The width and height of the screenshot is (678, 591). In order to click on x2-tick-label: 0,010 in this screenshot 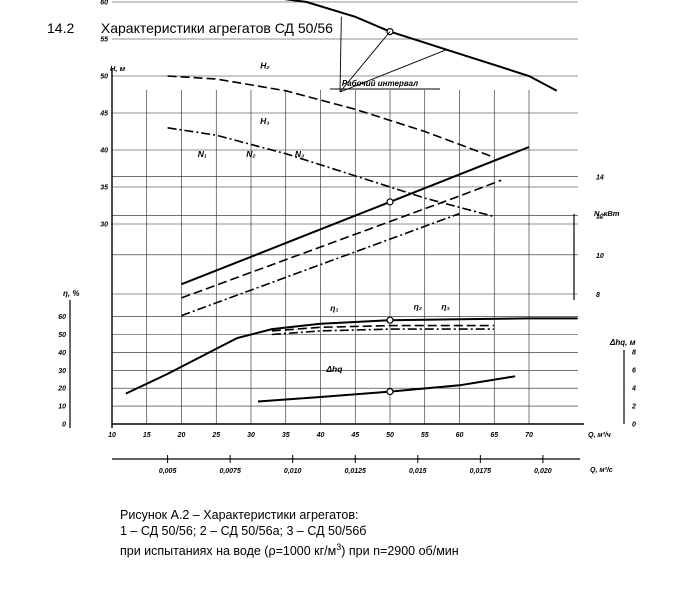, I will do `click(293, 471)`.